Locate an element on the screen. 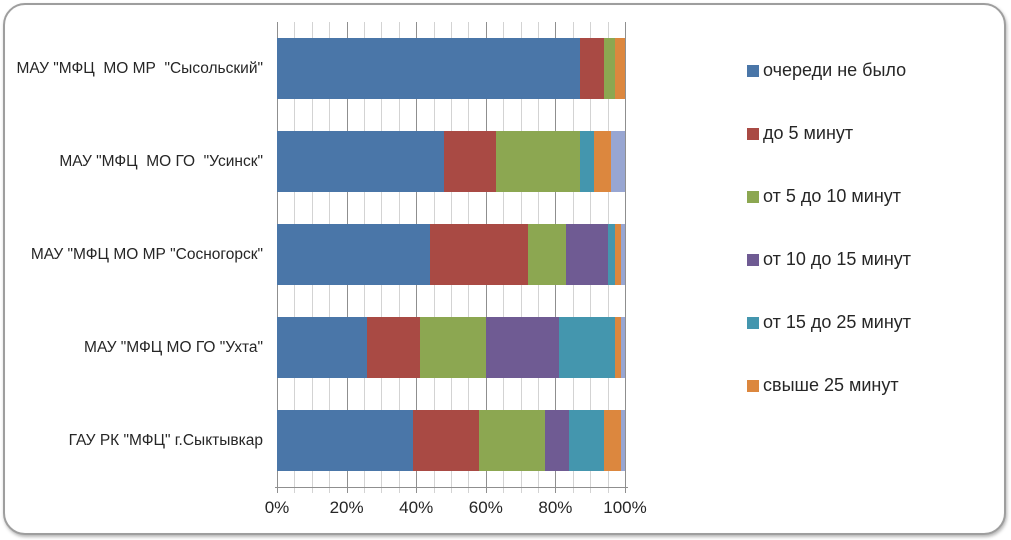 This screenshot has width=1011, height=540. category-label: ГАУ РК "МФЦ" г.Сыктывкар is located at coordinates (165, 440).